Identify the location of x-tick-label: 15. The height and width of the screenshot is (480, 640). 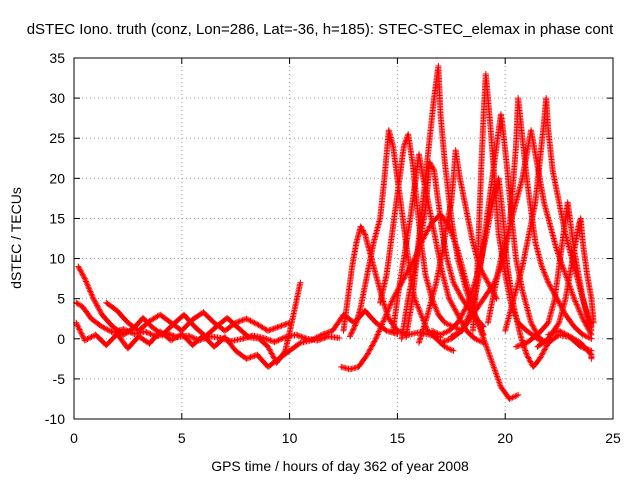
(398, 438).